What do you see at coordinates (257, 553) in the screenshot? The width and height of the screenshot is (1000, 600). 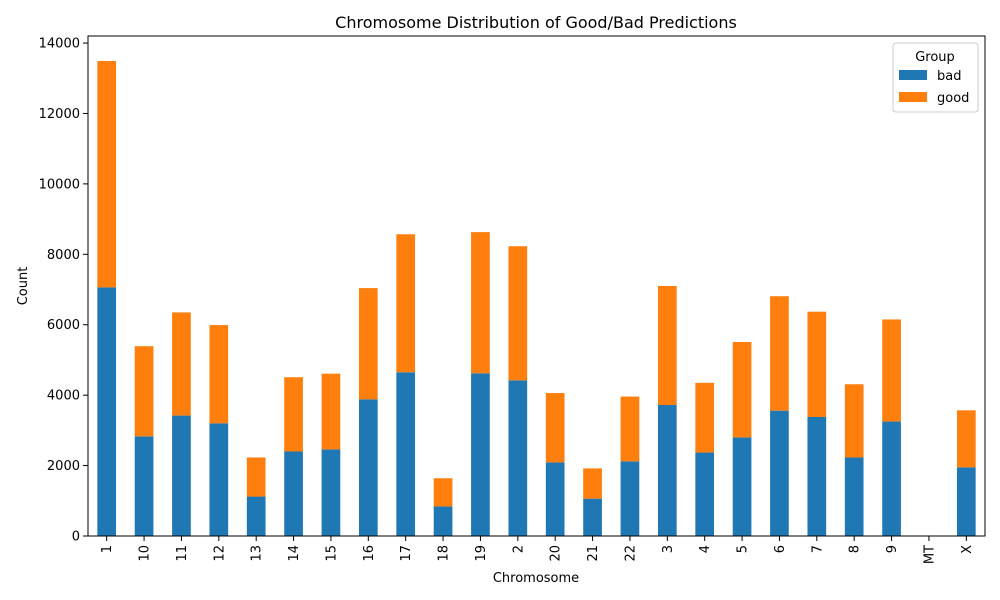 I see `x-tick-label-13: 13` at bounding box center [257, 553].